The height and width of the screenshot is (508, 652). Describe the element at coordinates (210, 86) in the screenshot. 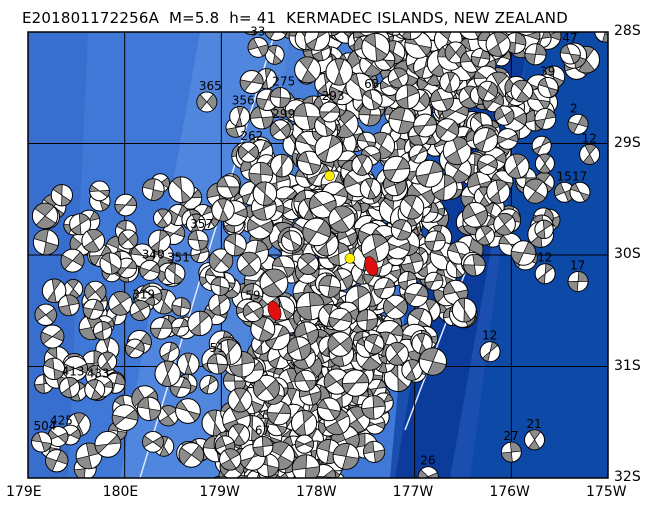

I see `event-label: 365` at that location.